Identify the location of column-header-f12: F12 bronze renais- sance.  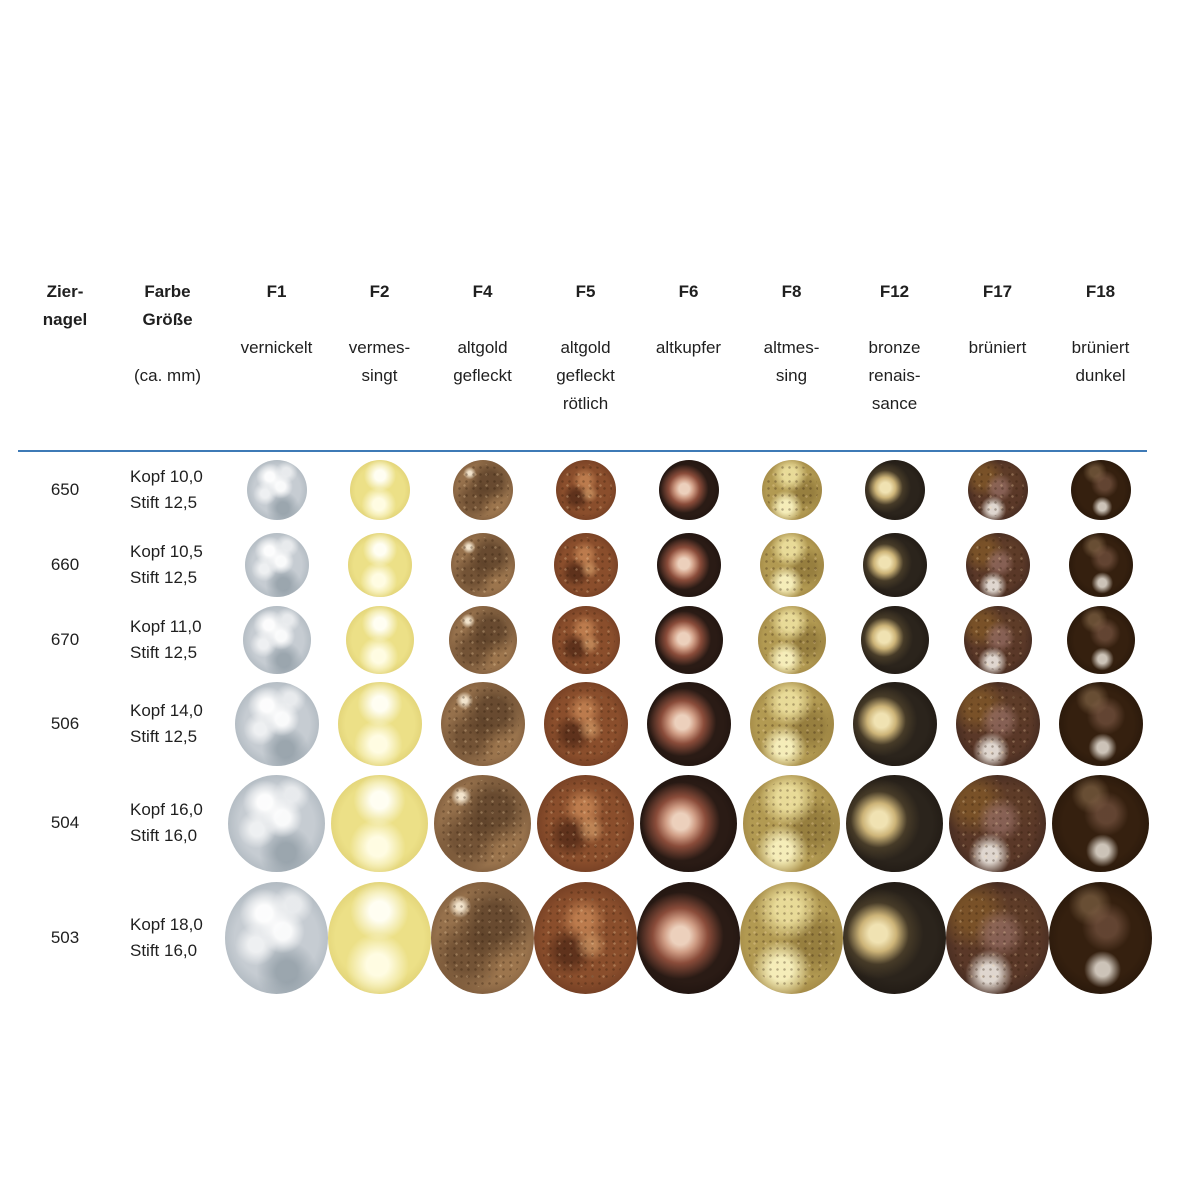
(894, 348).